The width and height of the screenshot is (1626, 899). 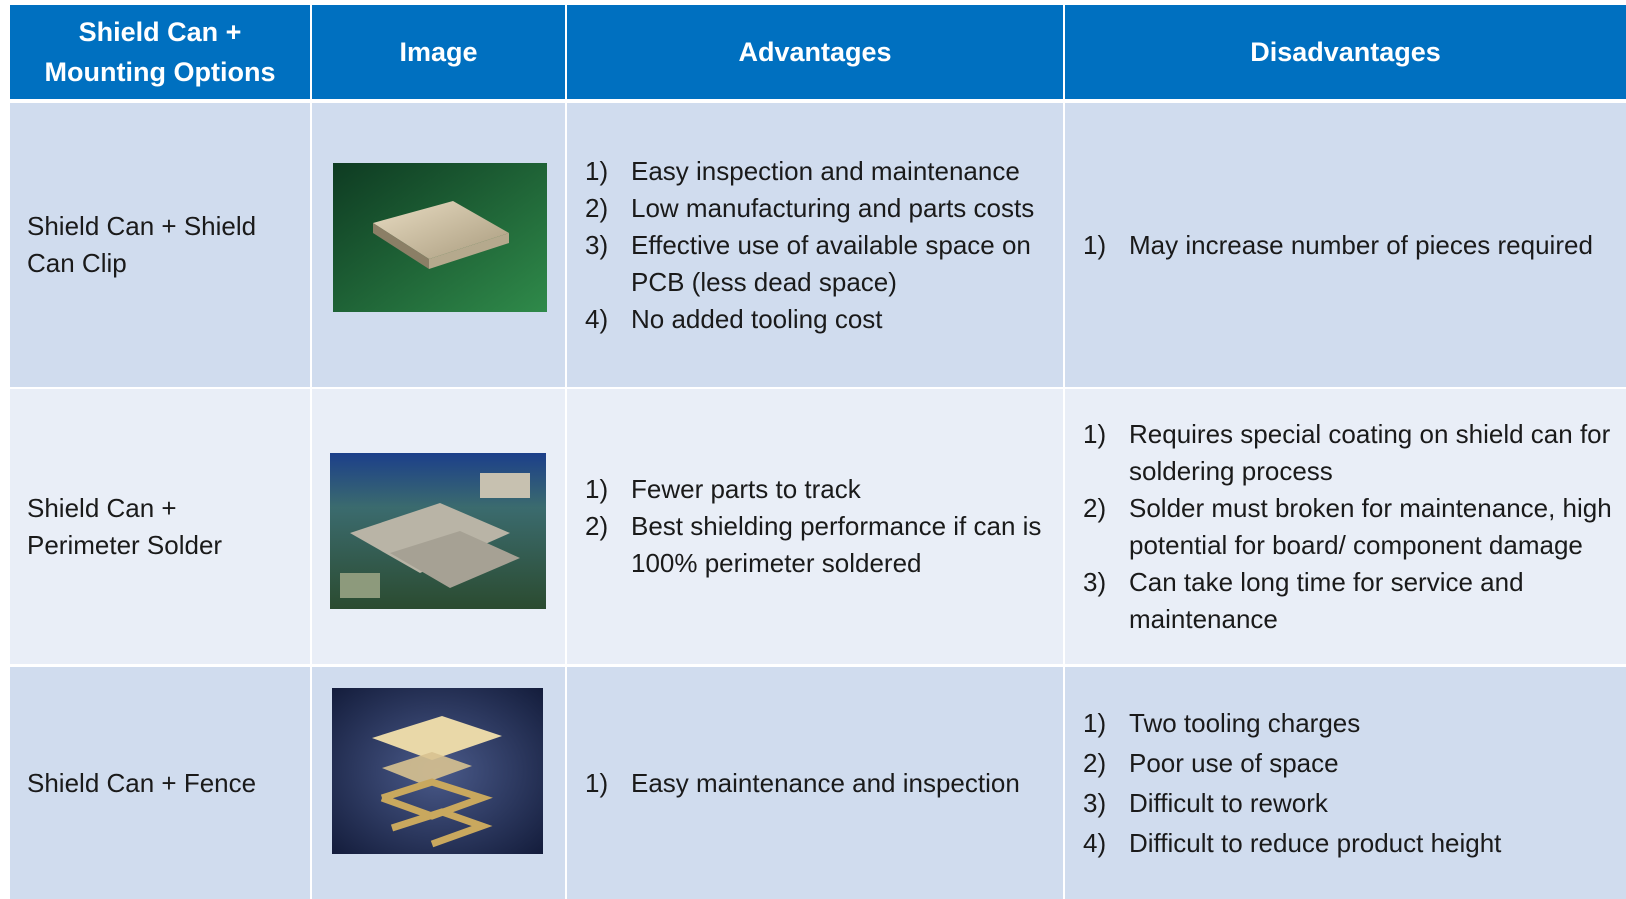 I want to click on list-item: 3) Difficult to rework, so click(x=1349, y=803).